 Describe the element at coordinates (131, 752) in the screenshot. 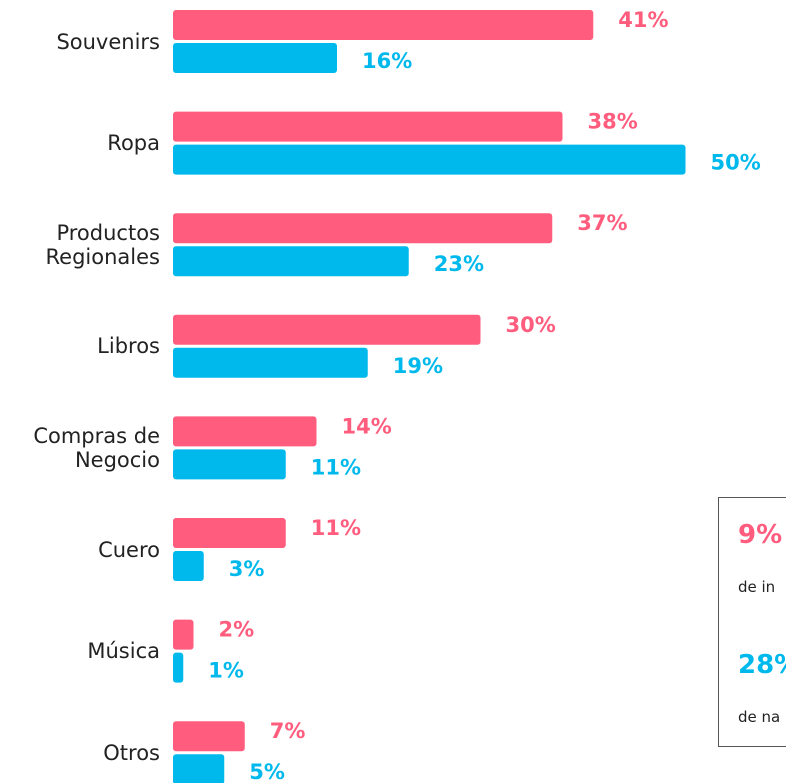

I see `category-label: Otros` at that location.